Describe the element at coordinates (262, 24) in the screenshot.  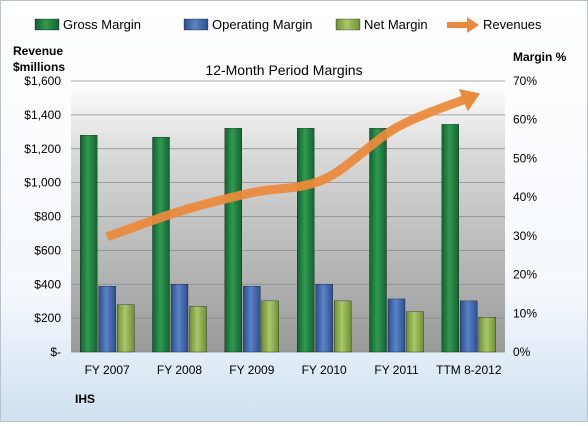
I see `legend-label: Operating Margin` at that location.